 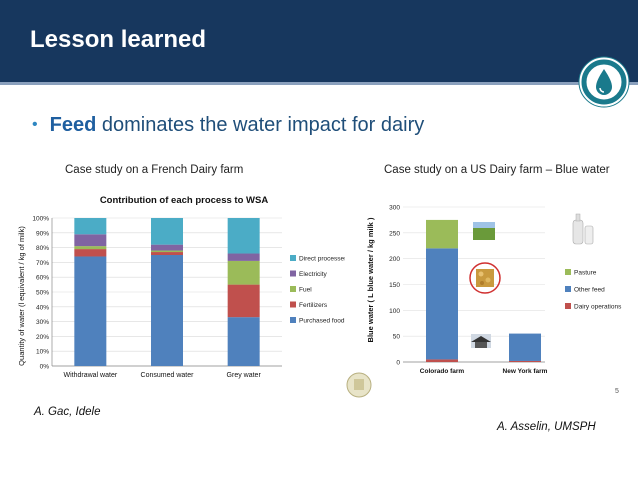 What do you see at coordinates (481, 341) in the screenshot?
I see `dairy-barn-photo-icon` at bounding box center [481, 341].